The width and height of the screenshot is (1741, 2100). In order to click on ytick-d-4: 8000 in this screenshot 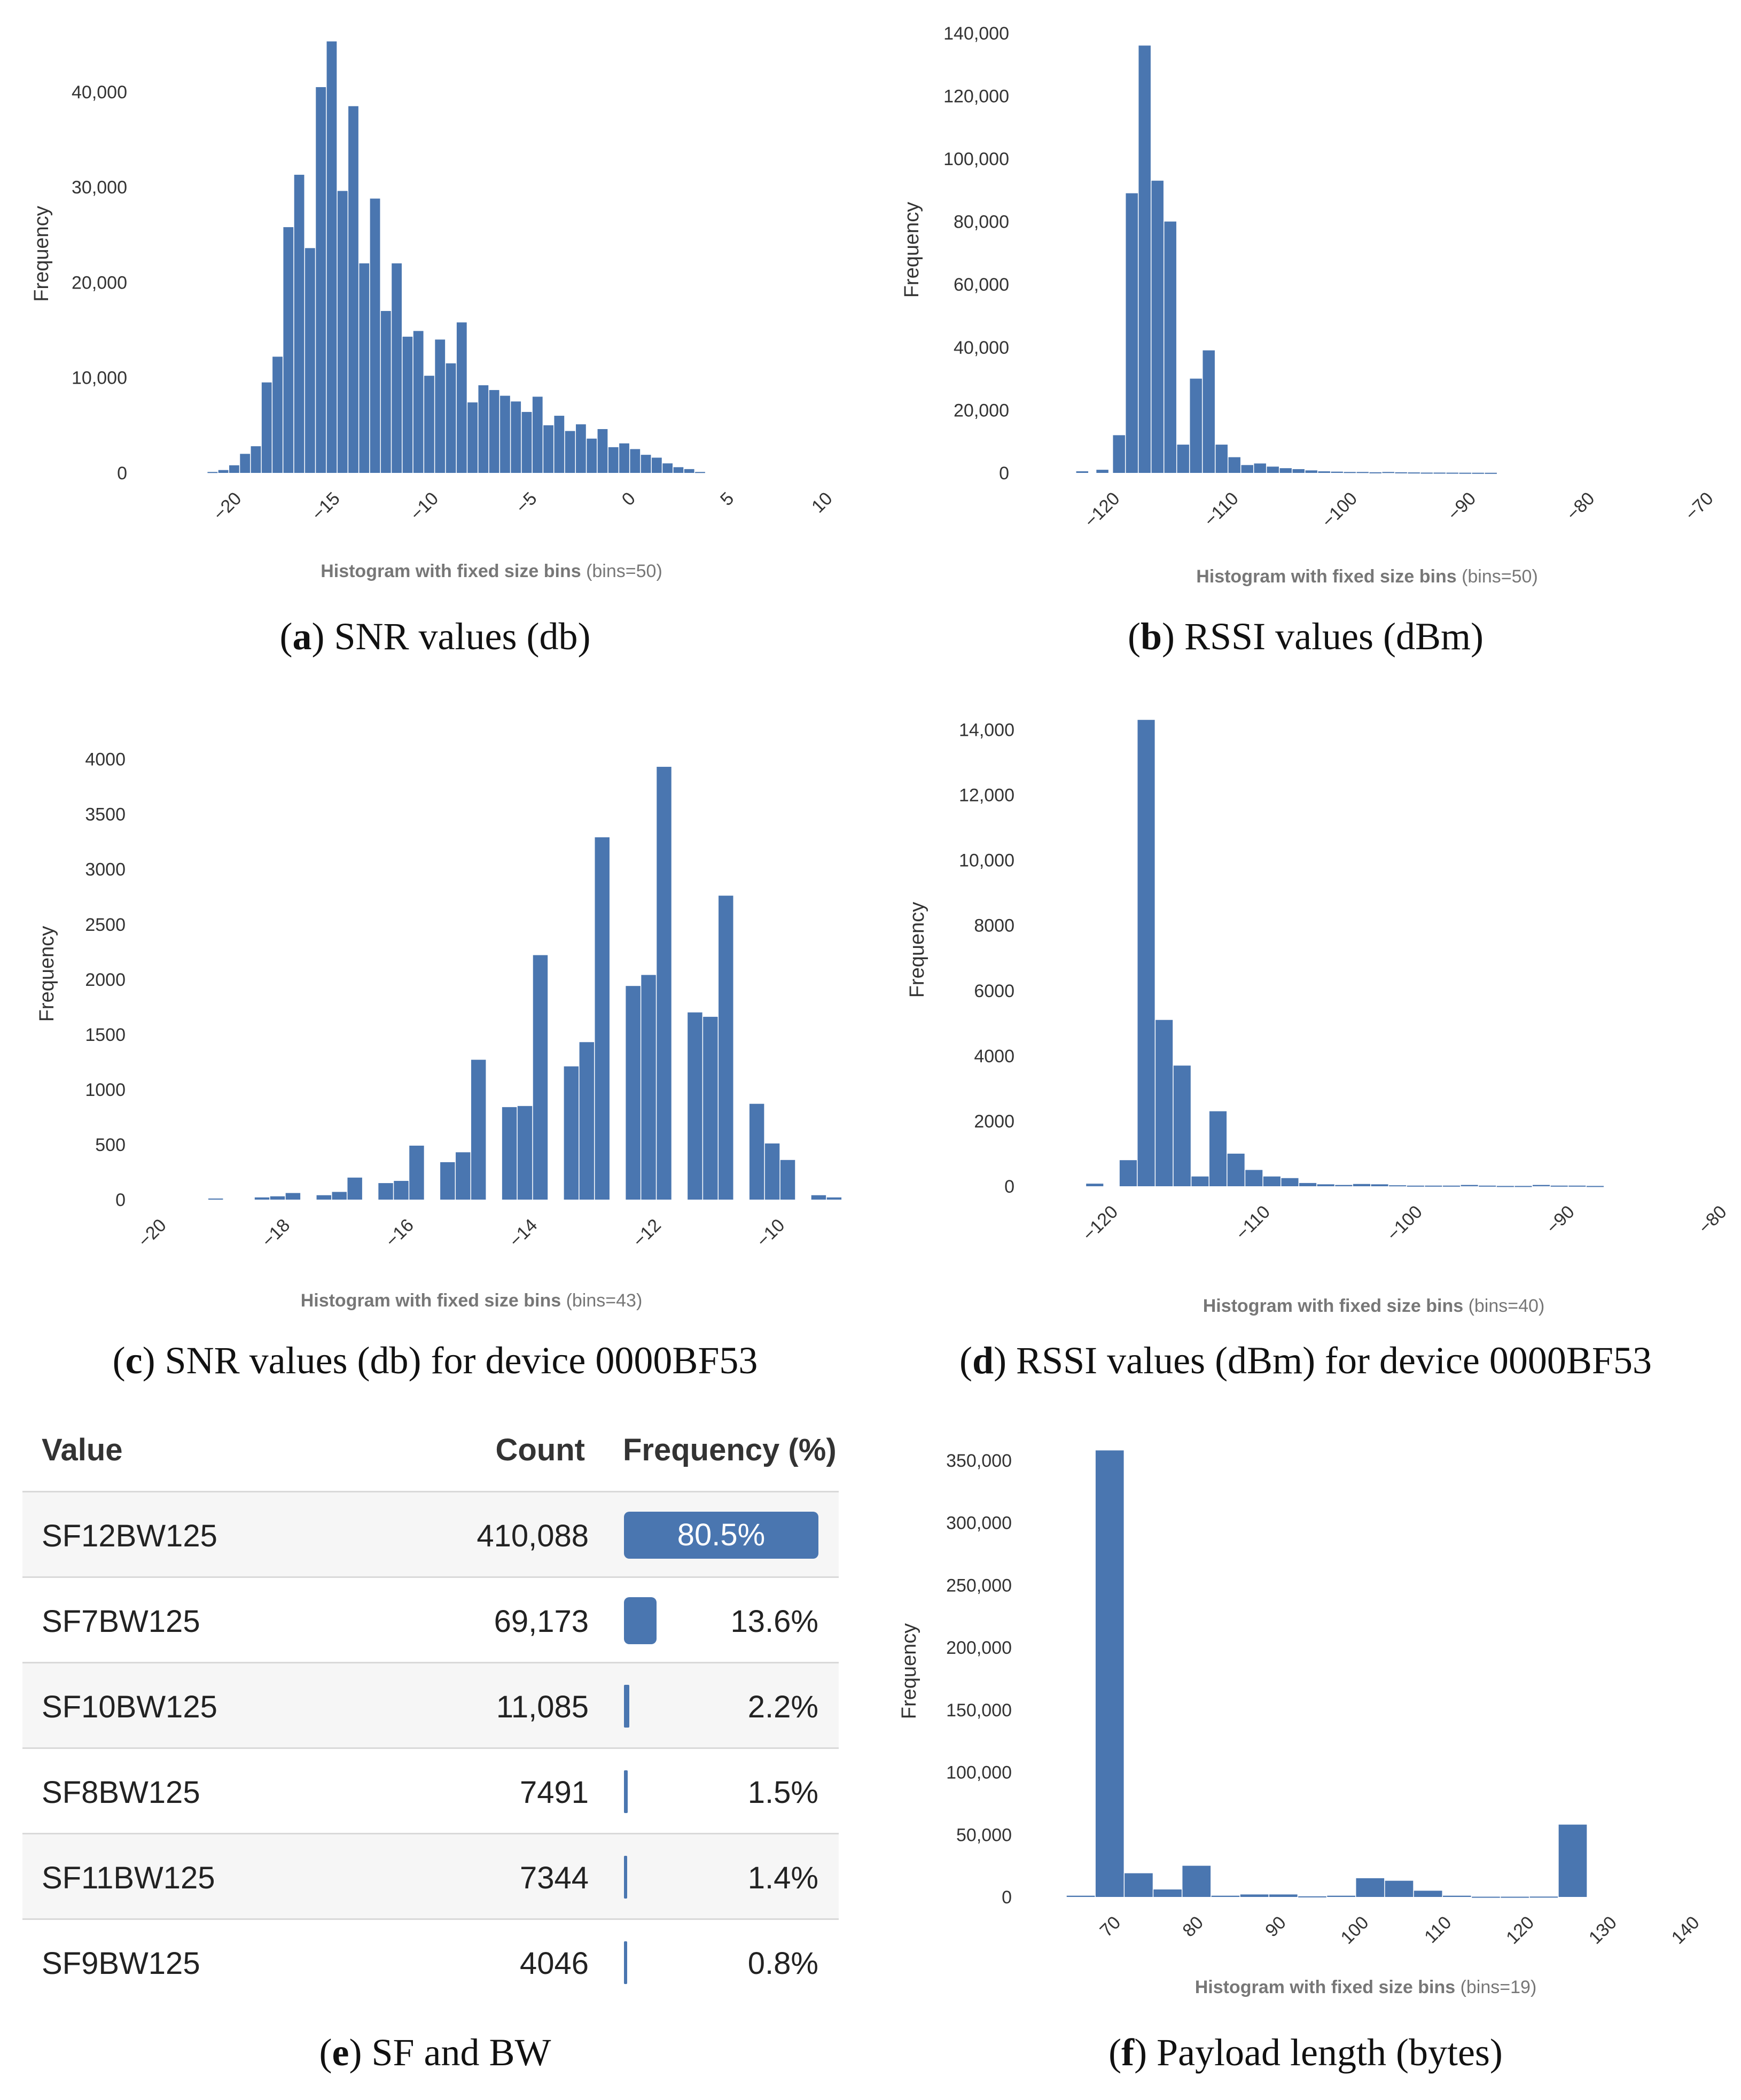, I will do `click(994, 926)`.